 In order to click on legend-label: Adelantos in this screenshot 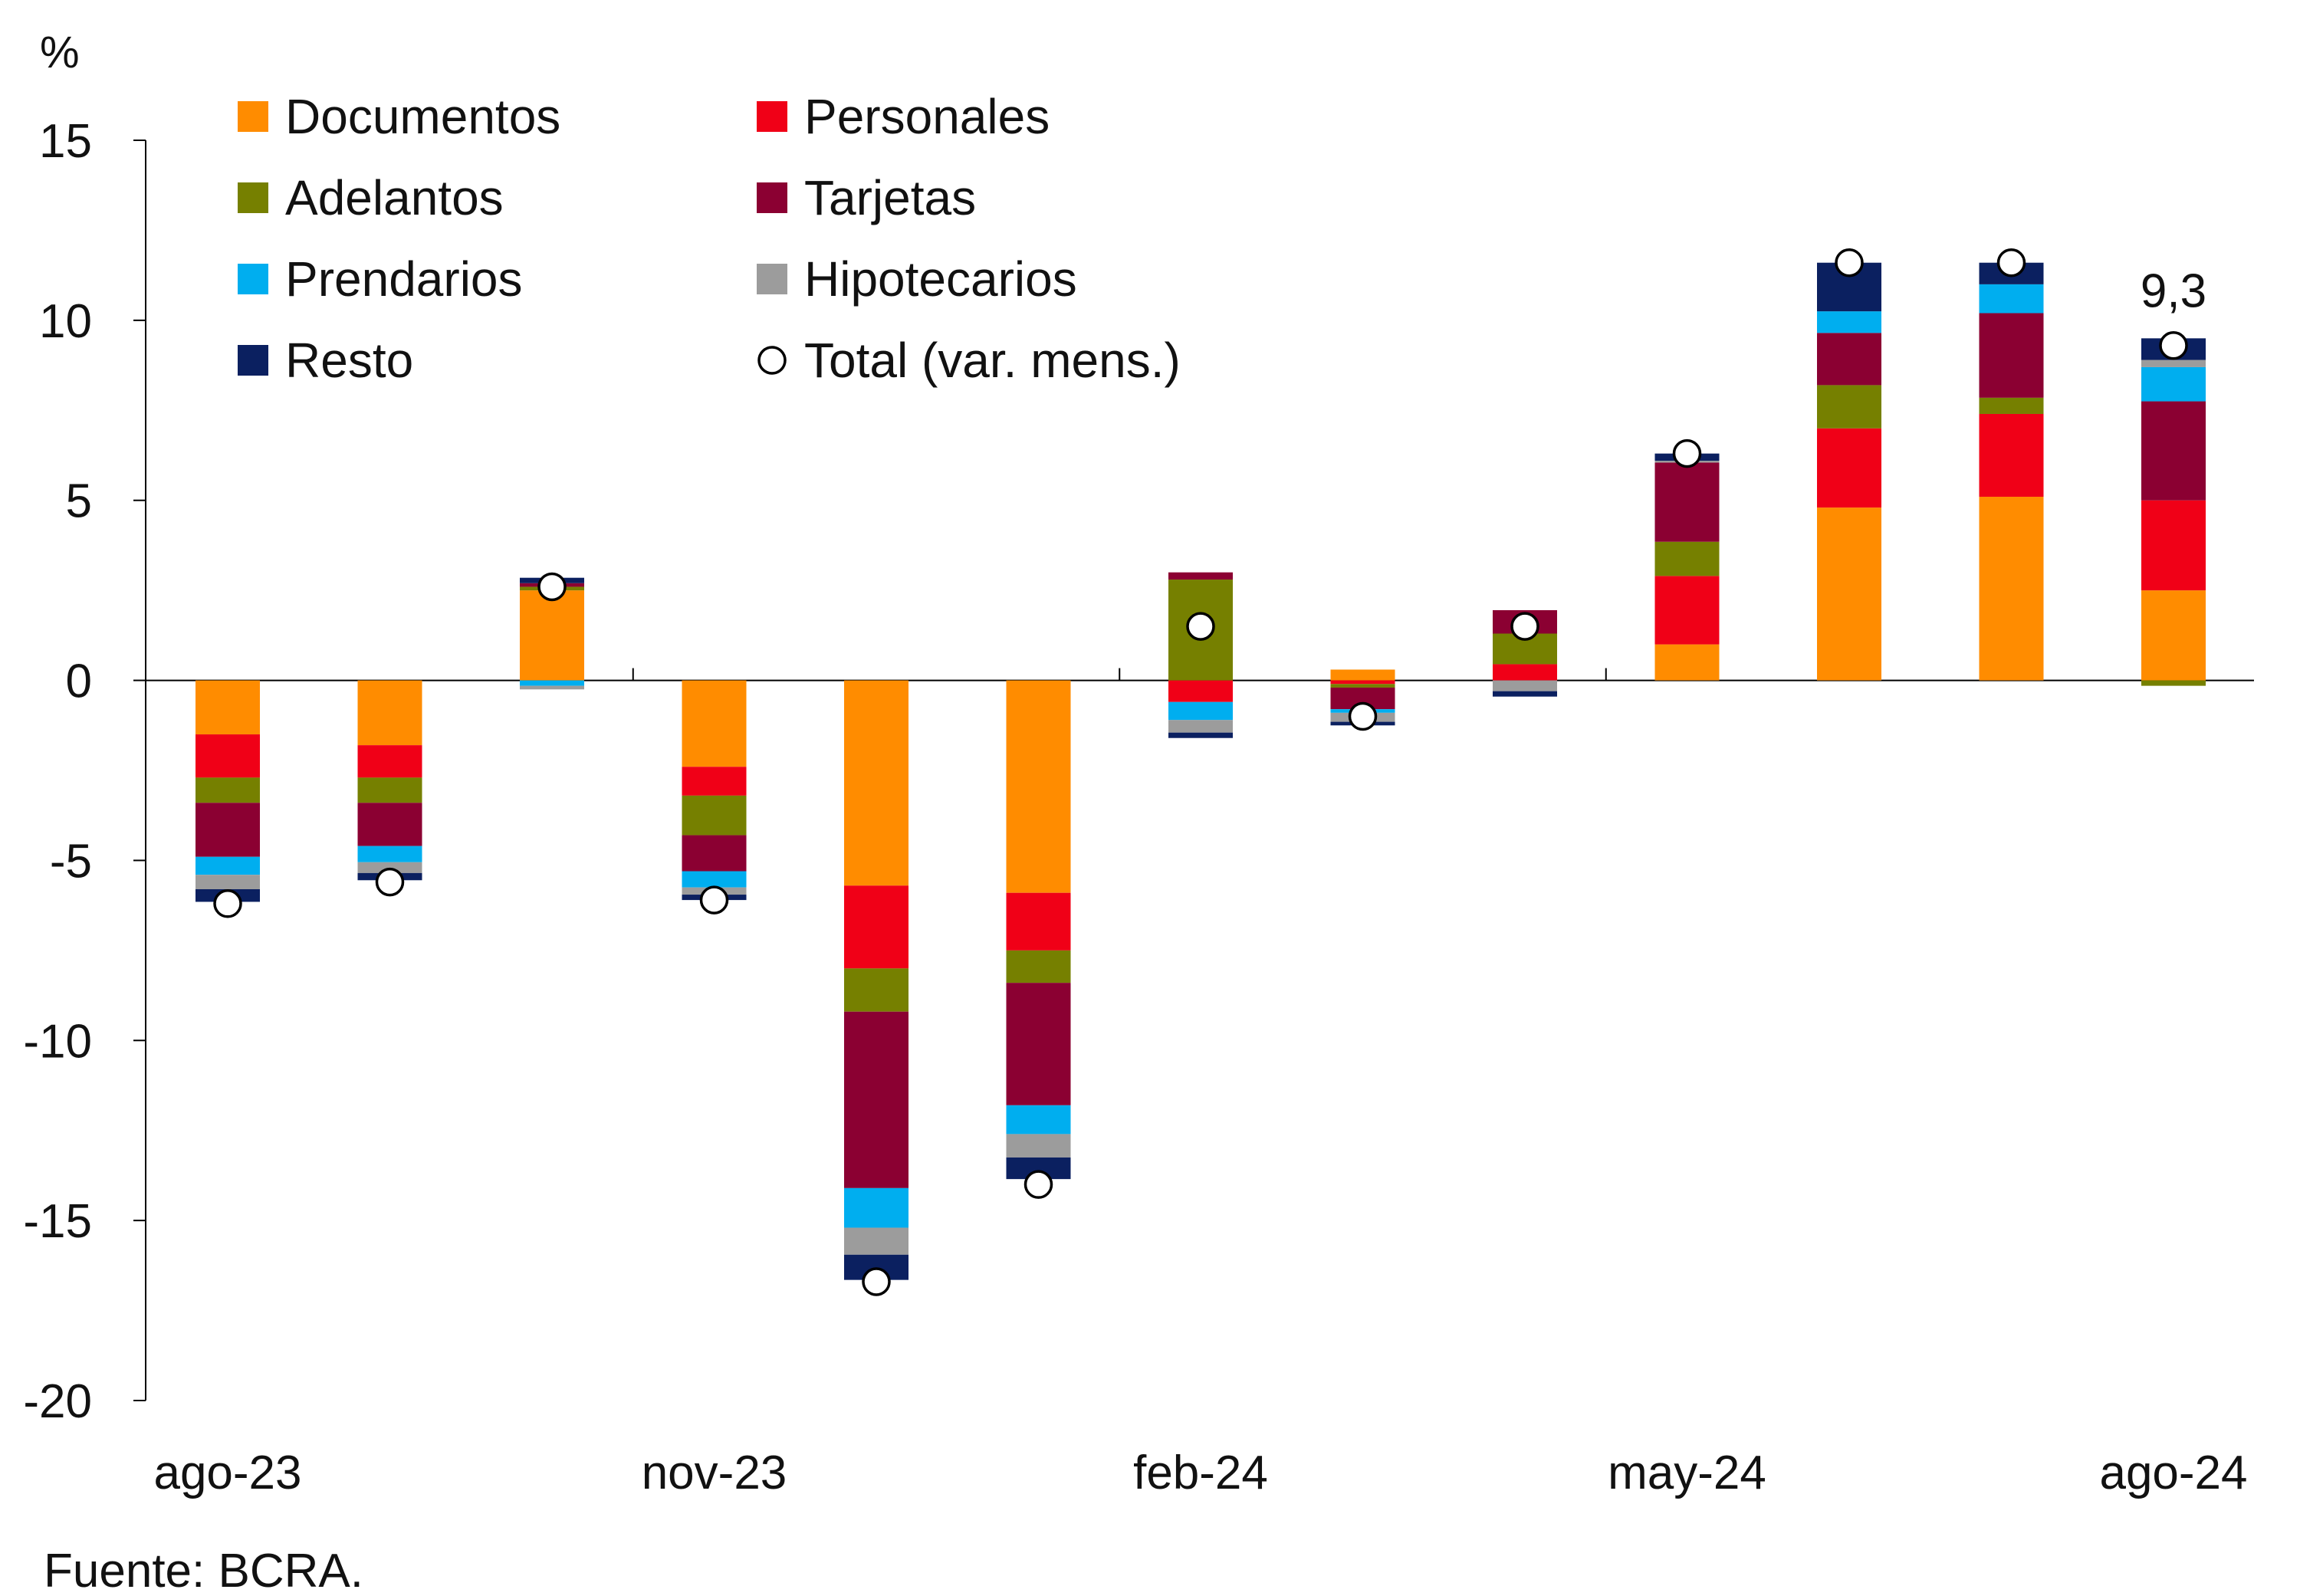, I will do `click(395, 197)`.